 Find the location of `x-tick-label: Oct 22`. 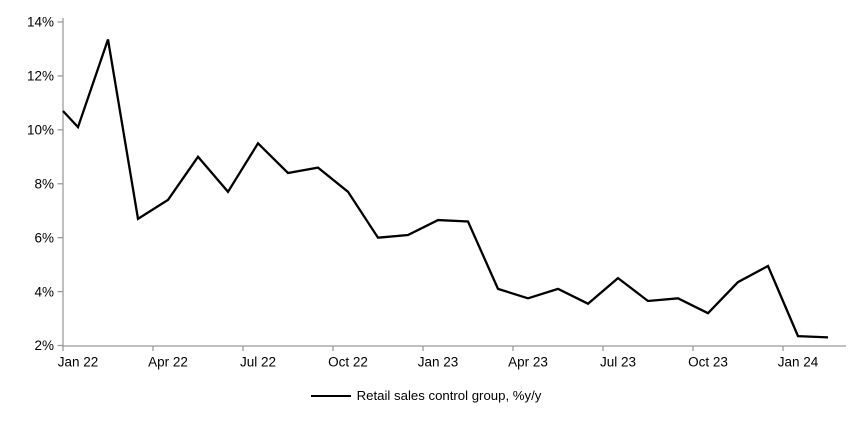

x-tick-label: Oct 22 is located at coordinates (348, 362).